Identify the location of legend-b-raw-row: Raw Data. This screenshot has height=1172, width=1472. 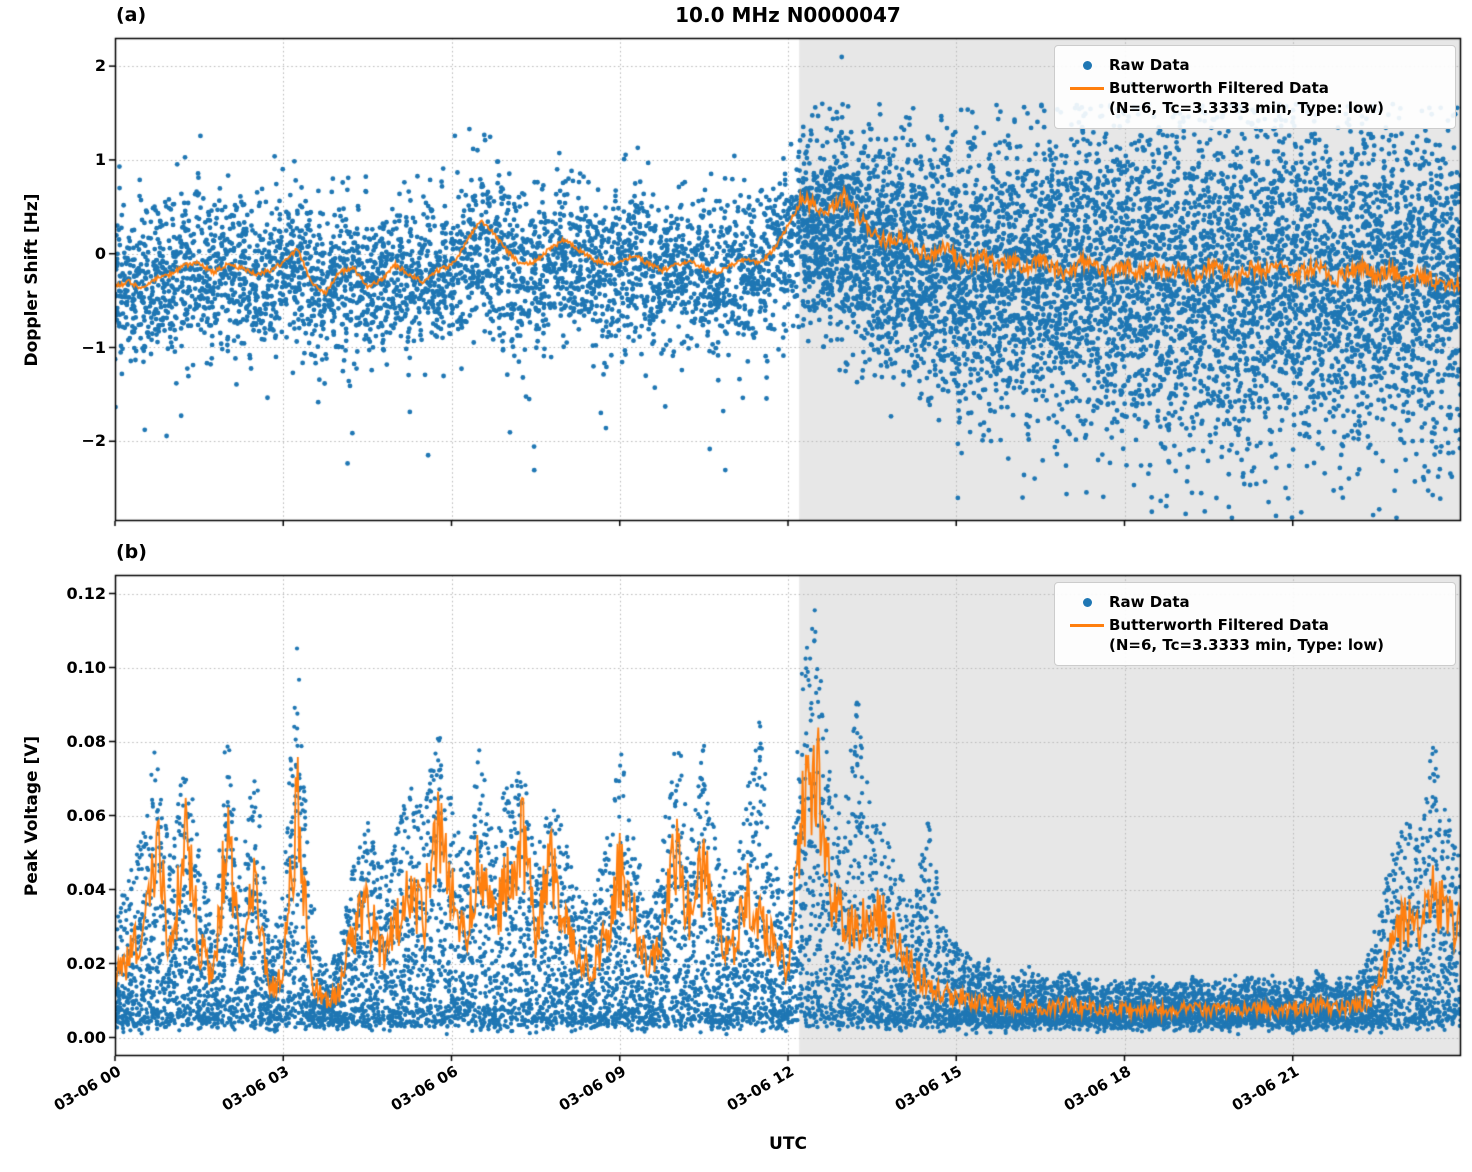
(1255, 602).